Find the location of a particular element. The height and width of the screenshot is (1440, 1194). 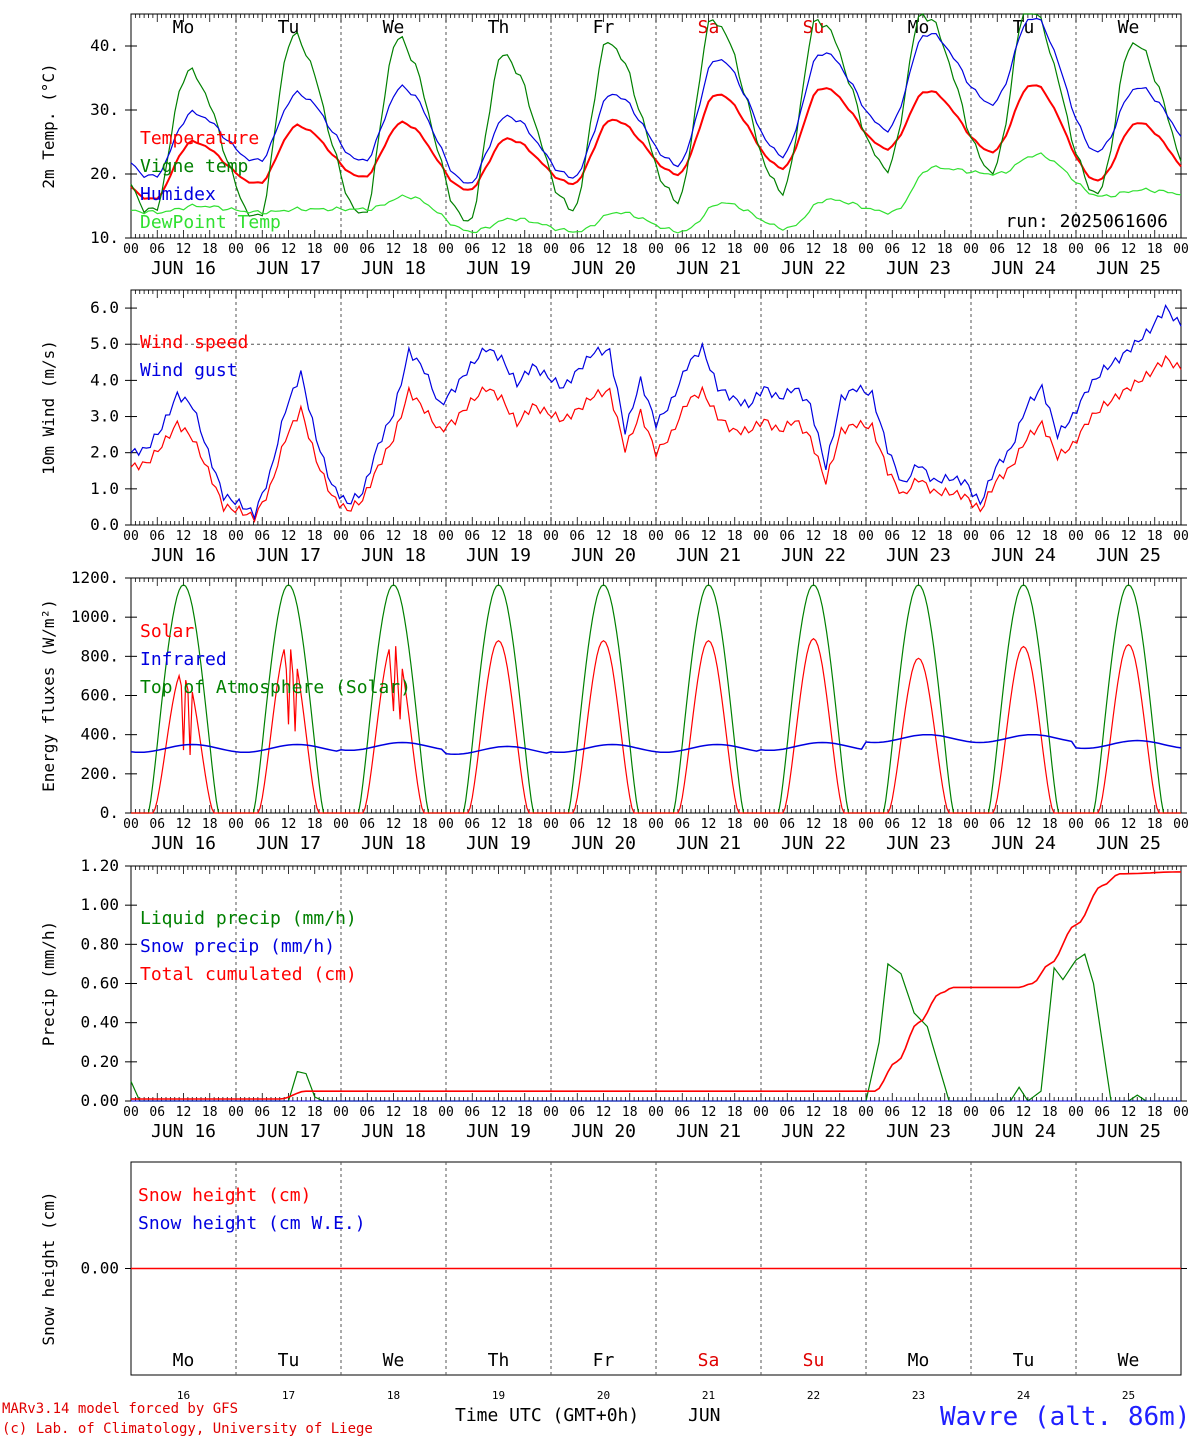

y-tick-label: 0.40 is located at coordinates (99, 1022).